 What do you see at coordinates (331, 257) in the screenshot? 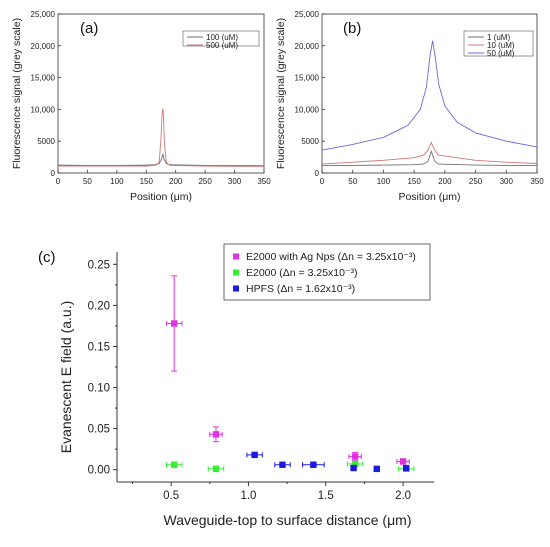
I see `legend-entry: E2000 with Ag Nps (Δn = 3.25x10⁻³)` at bounding box center [331, 257].